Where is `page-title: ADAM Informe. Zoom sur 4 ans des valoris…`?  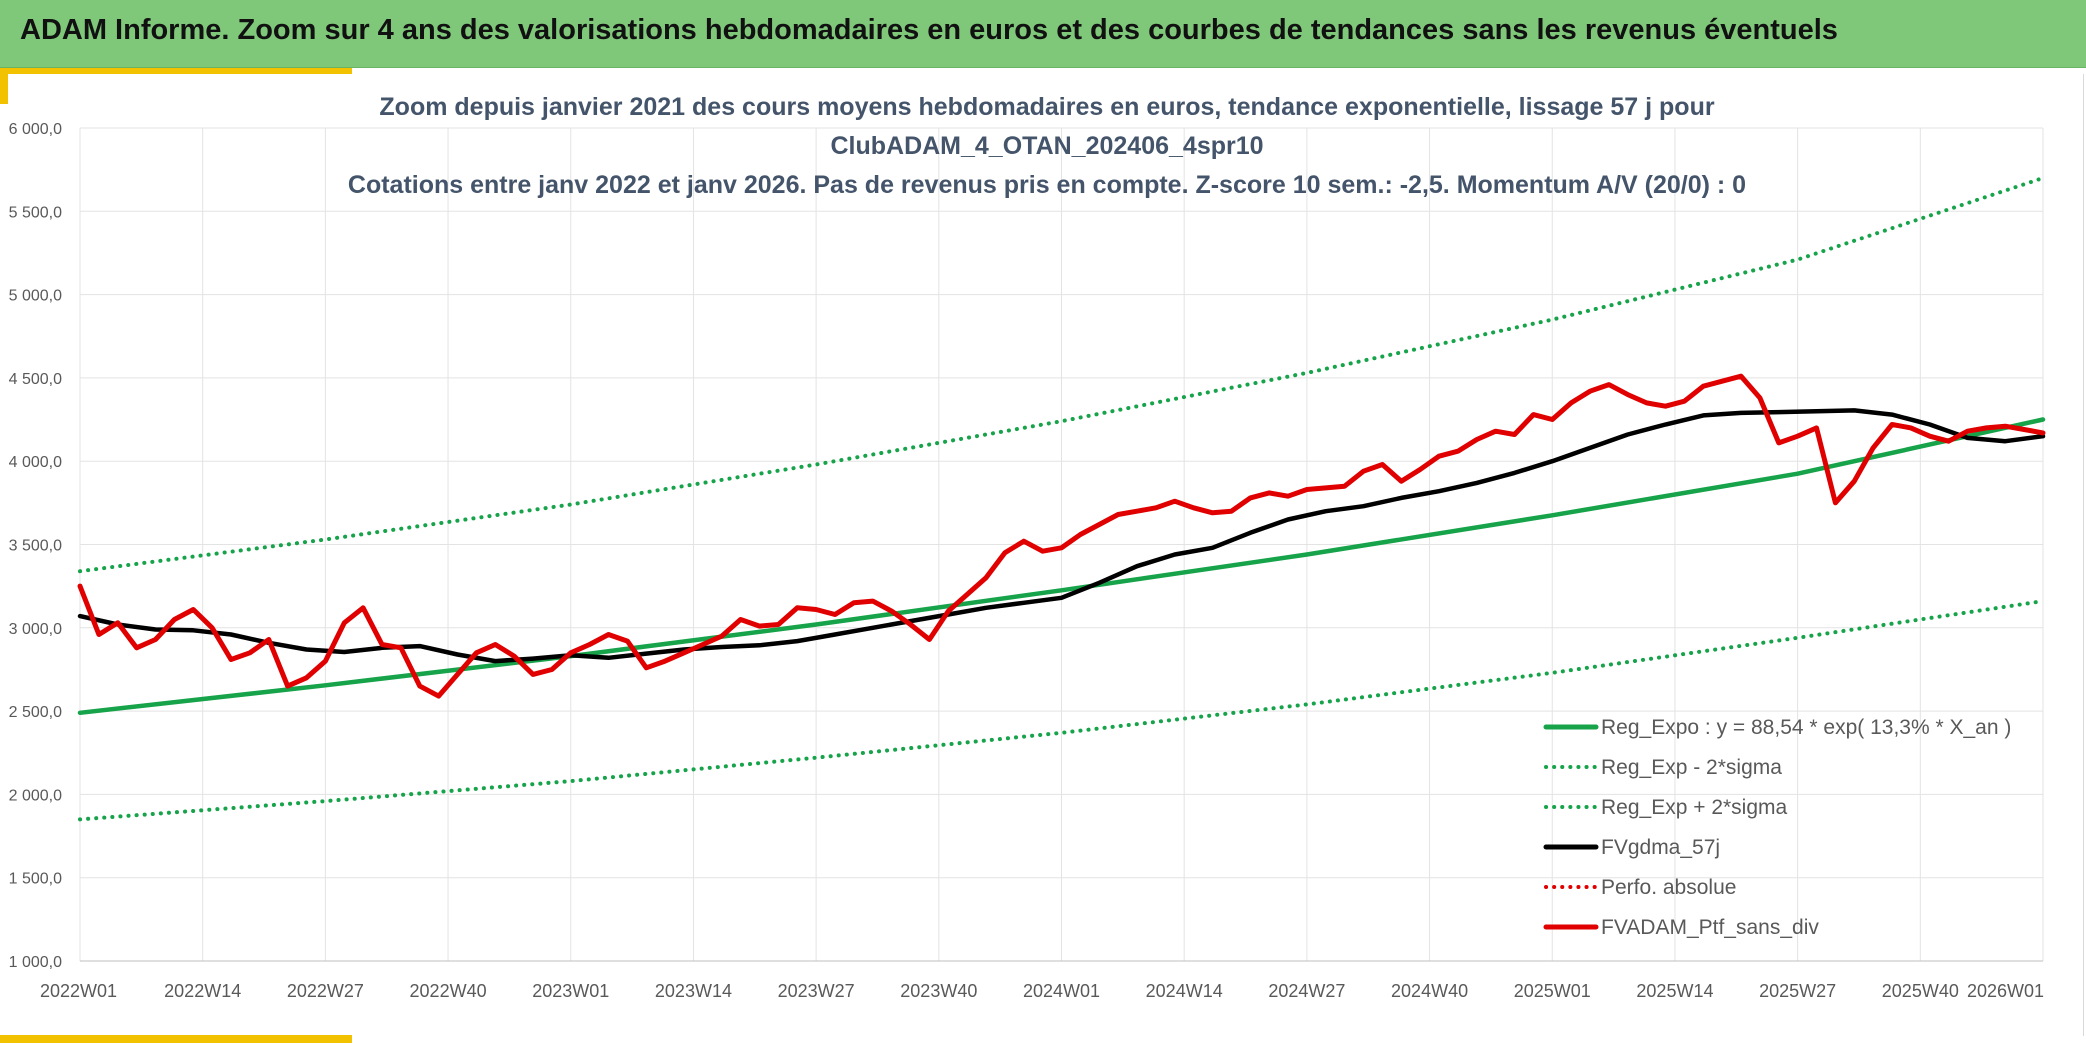
page-title: ADAM Informe. Zoom sur 4 ans des valoris… is located at coordinates (929, 30).